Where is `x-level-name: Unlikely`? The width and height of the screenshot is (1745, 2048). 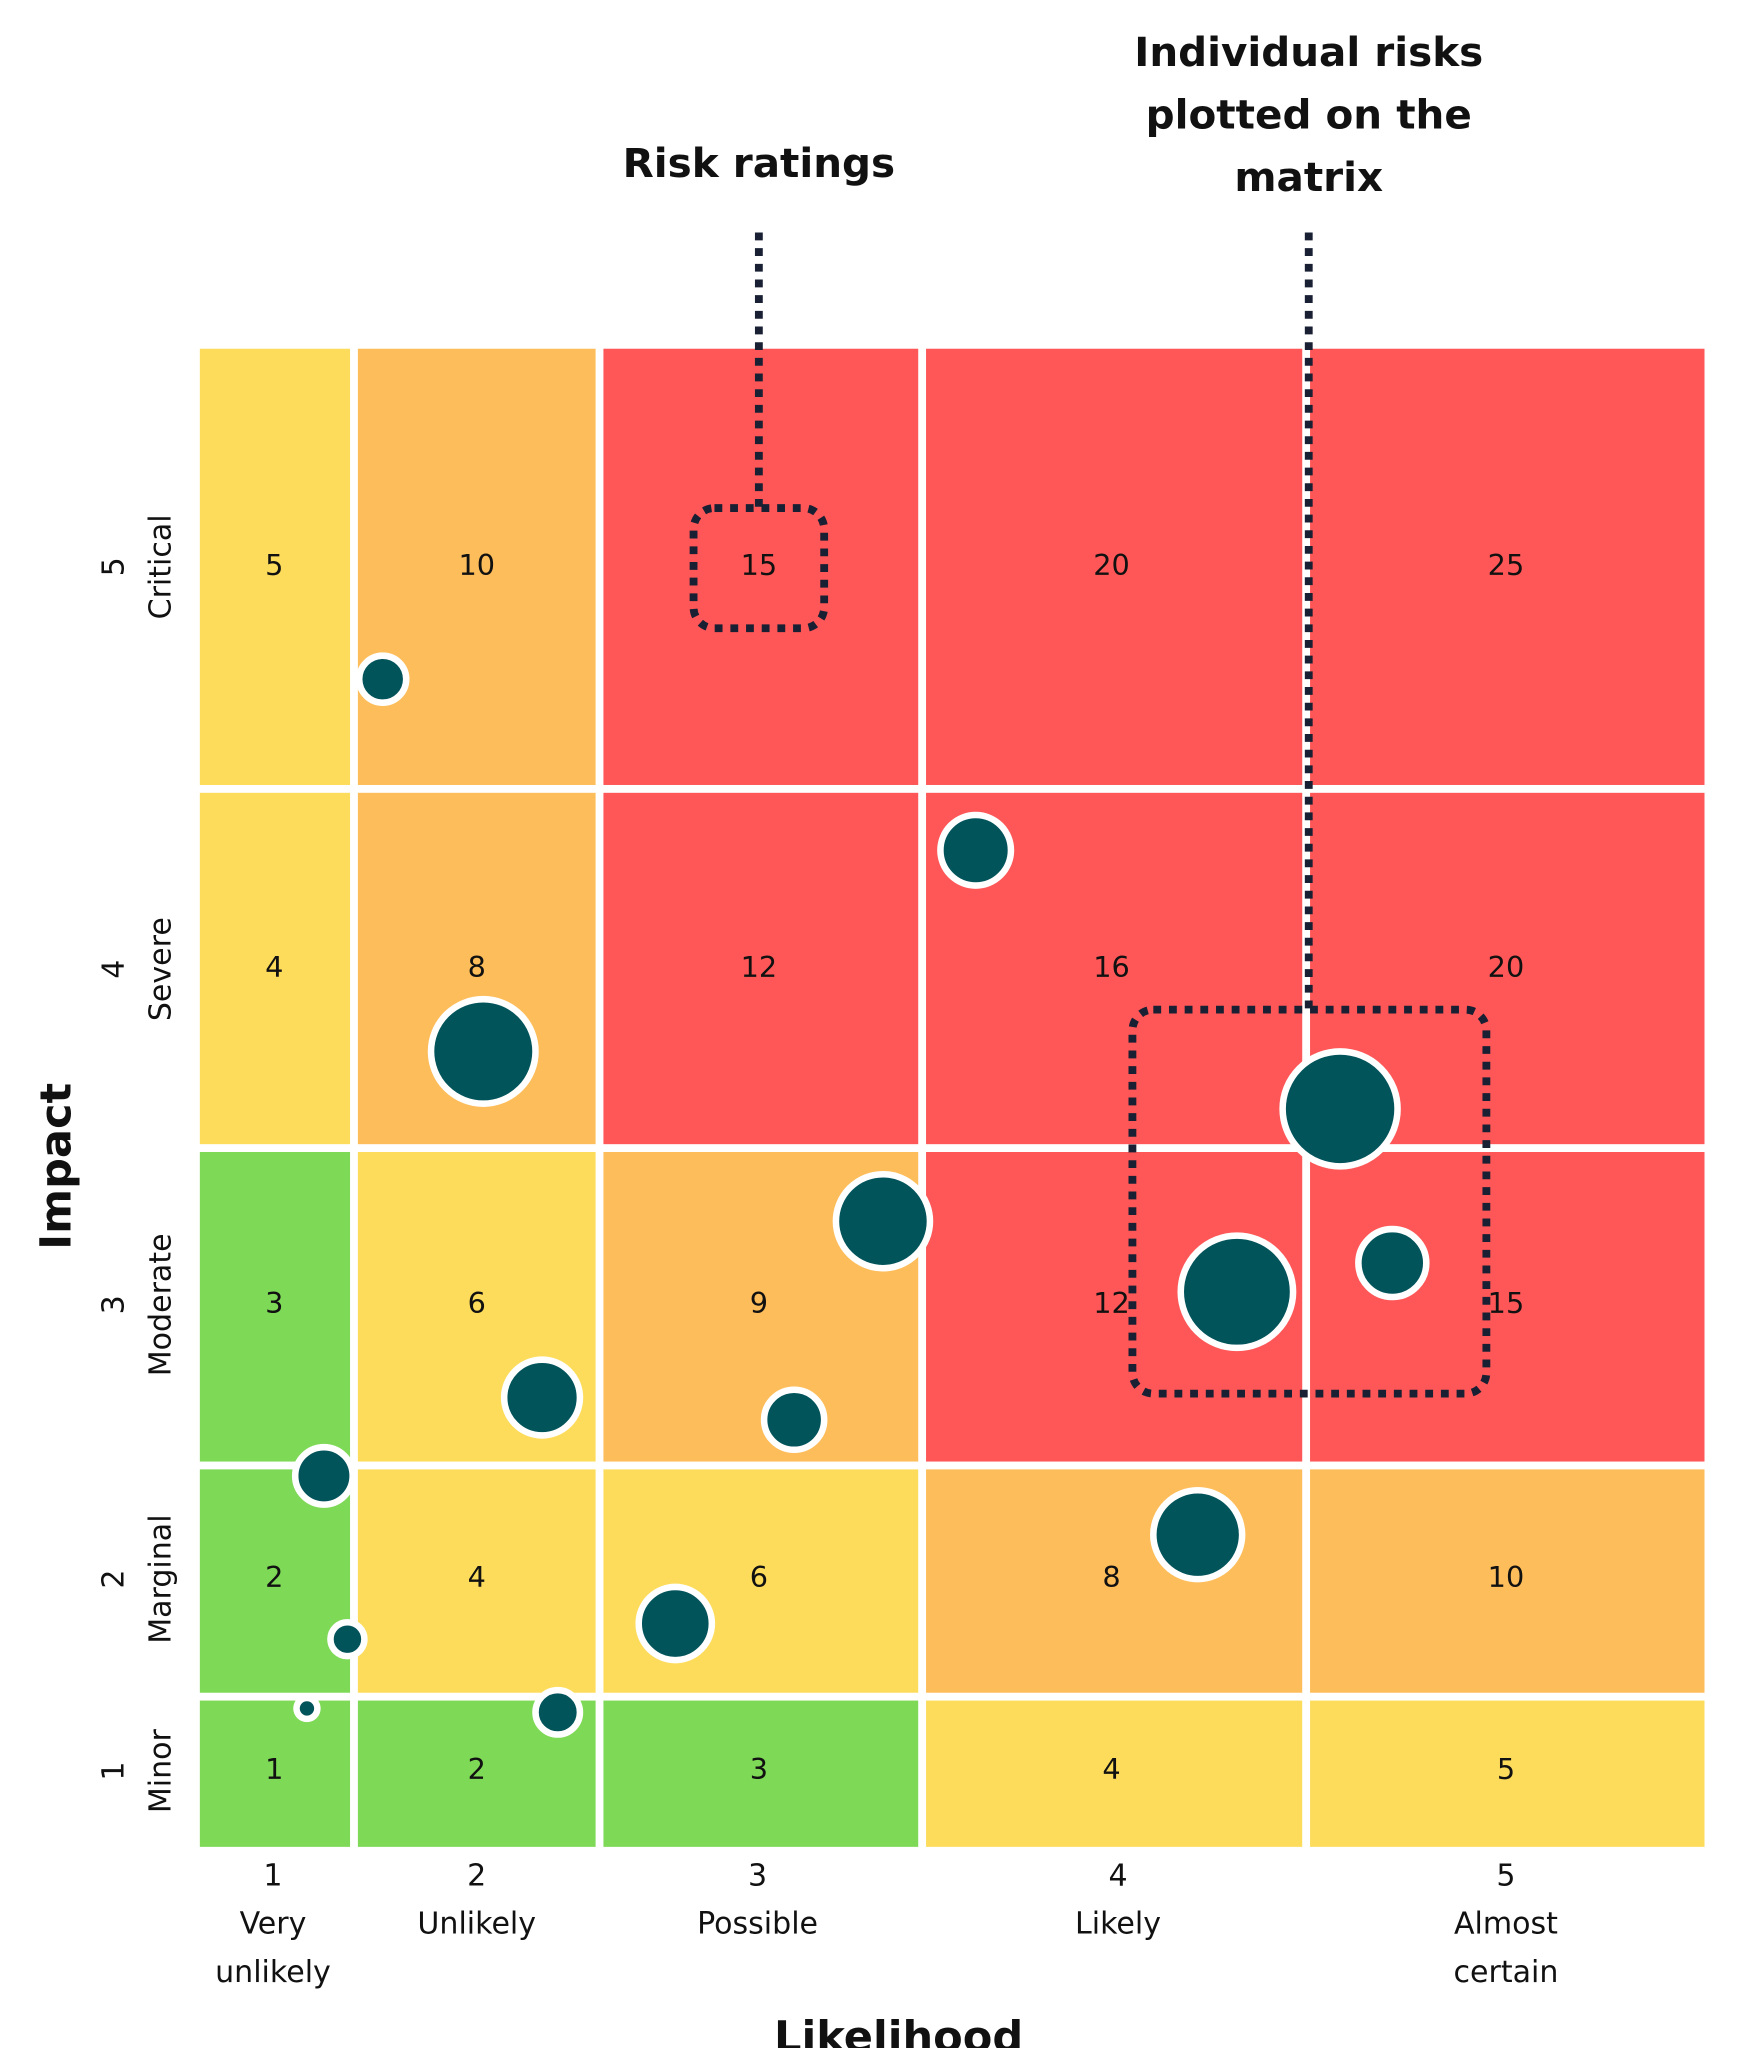
x-level-name: Unlikely is located at coordinates (476, 1924).